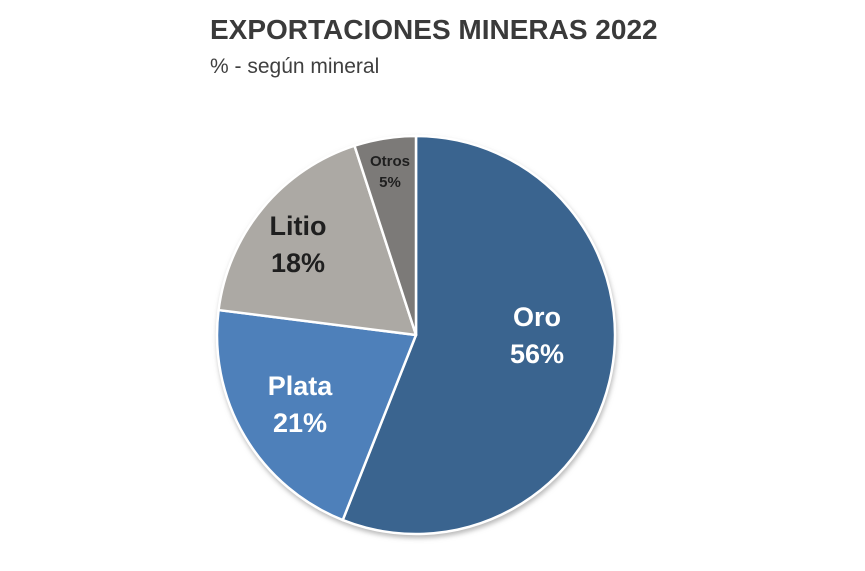  Describe the element at coordinates (434, 29) in the screenshot. I see `chart-title: EXPORTACIONES MINERAS 2022` at that location.